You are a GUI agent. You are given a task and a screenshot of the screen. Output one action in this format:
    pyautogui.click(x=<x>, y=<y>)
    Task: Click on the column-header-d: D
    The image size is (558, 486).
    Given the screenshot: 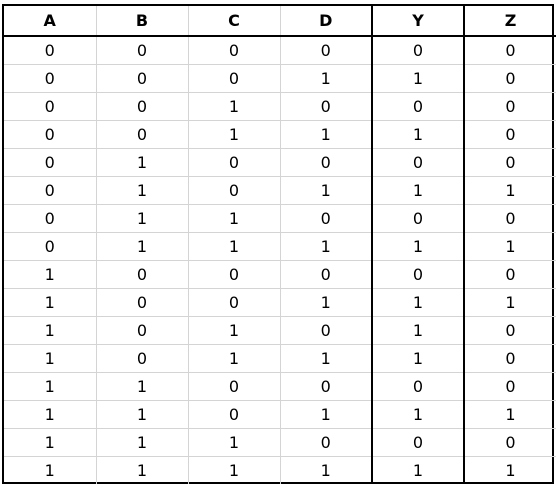 What is the action you would take?
    pyautogui.click(x=326, y=21)
    